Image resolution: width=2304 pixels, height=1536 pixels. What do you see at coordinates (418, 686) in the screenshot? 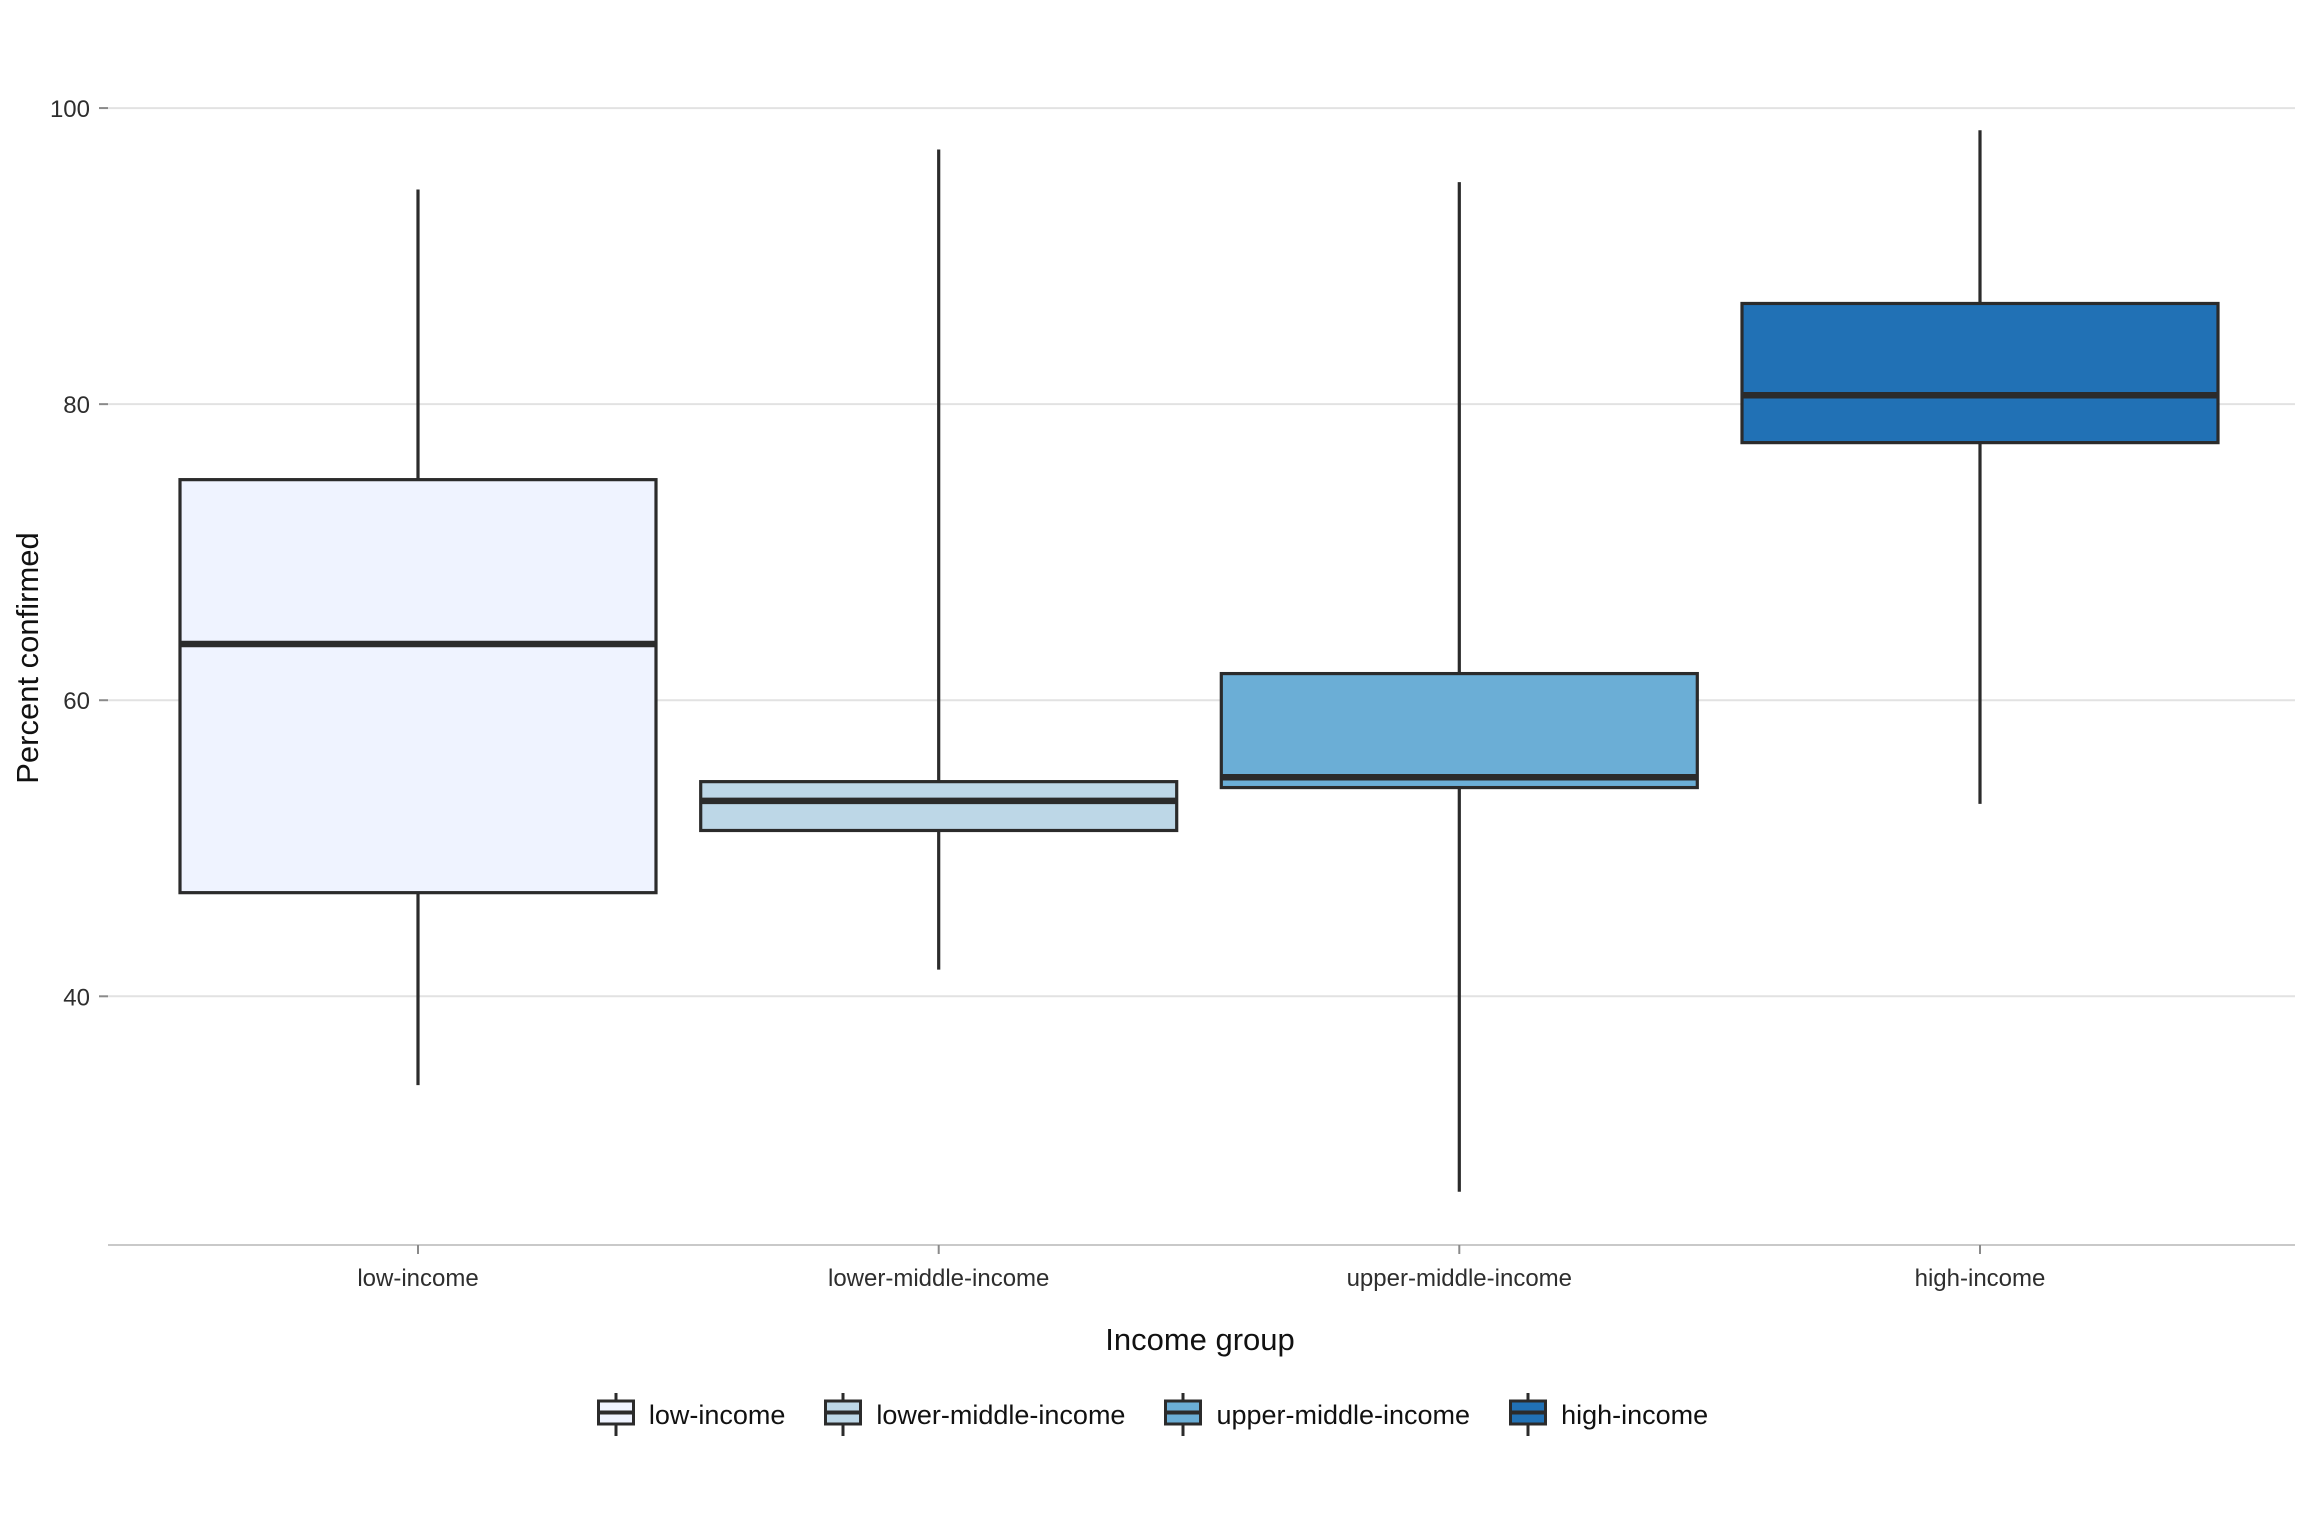
I see `iqr-box-low-income` at bounding box center [418, 686].